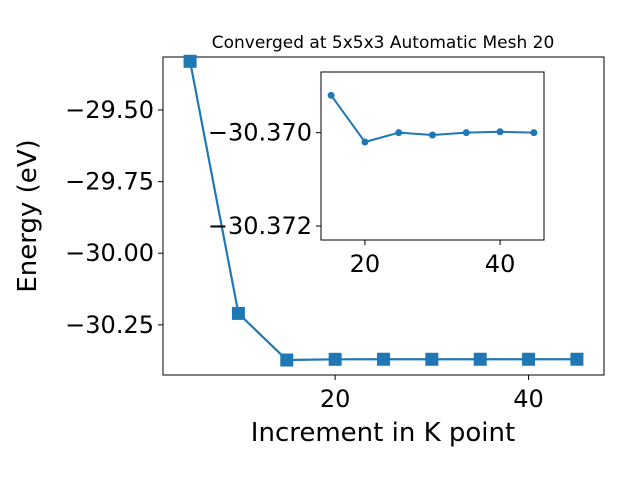 The height and width of the screenshot is (480, 640). Describe the element at coordinates (383, 43) in the screenshot. I see `chart-title: Converged at 5x5x3 Automatic Mesh 20` at that location.